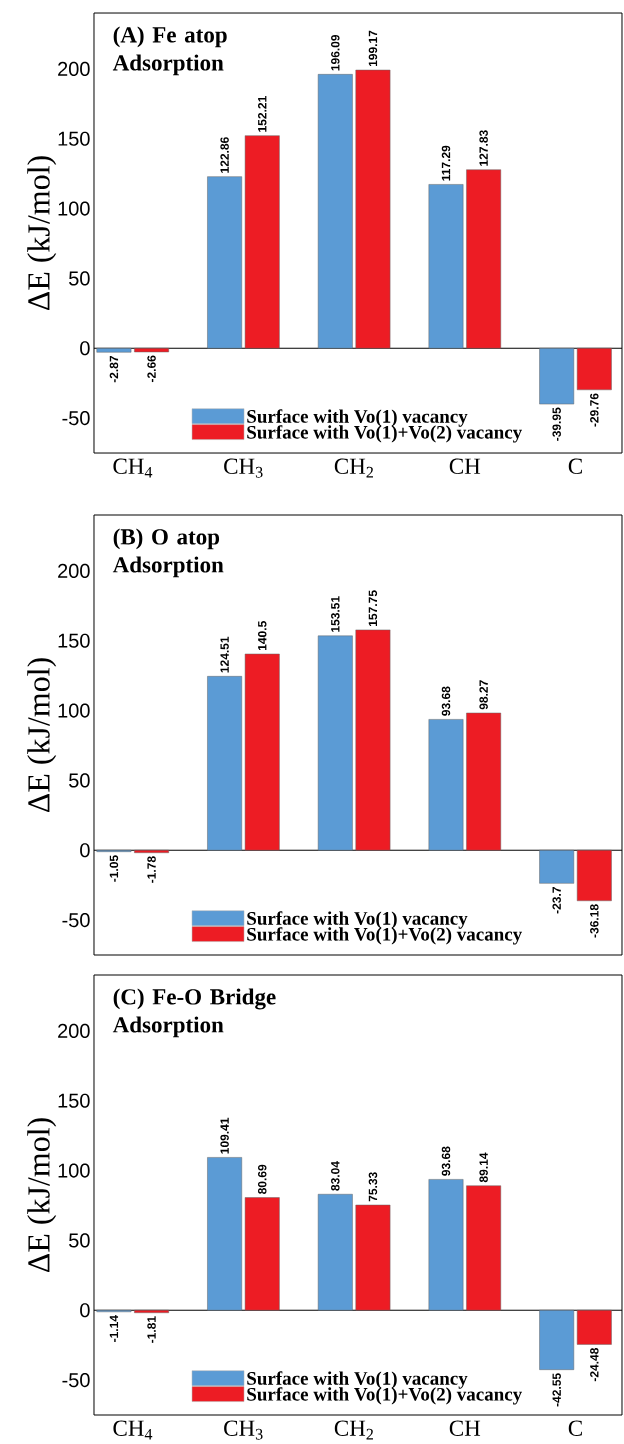 Image resolution: width=624 pixels, height=1444 pixels. I want to click on data-label: -1.14, so click(114, 1328).